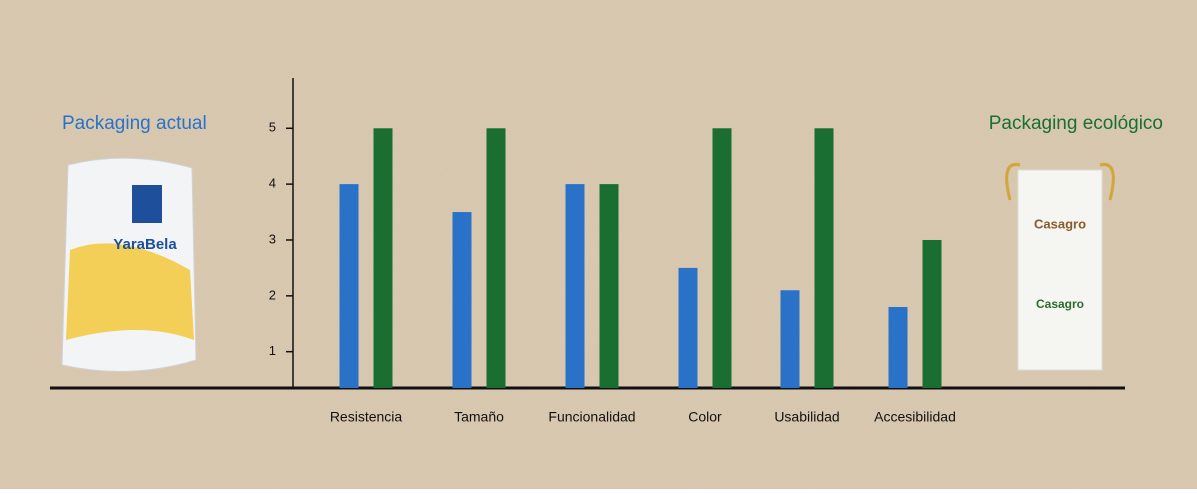  What do you see at coordinates (129, 264) in the screenshot?
I see `bag-actual: YaraBela` at bounding box center [129, 264].